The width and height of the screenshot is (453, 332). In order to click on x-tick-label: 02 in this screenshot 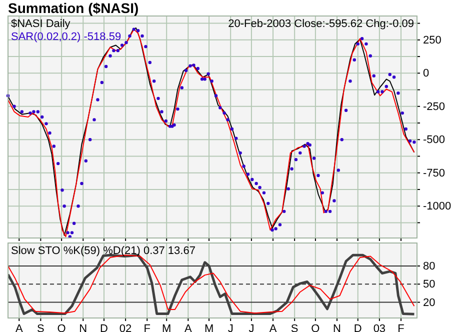, I will do `click(125, 327)`.